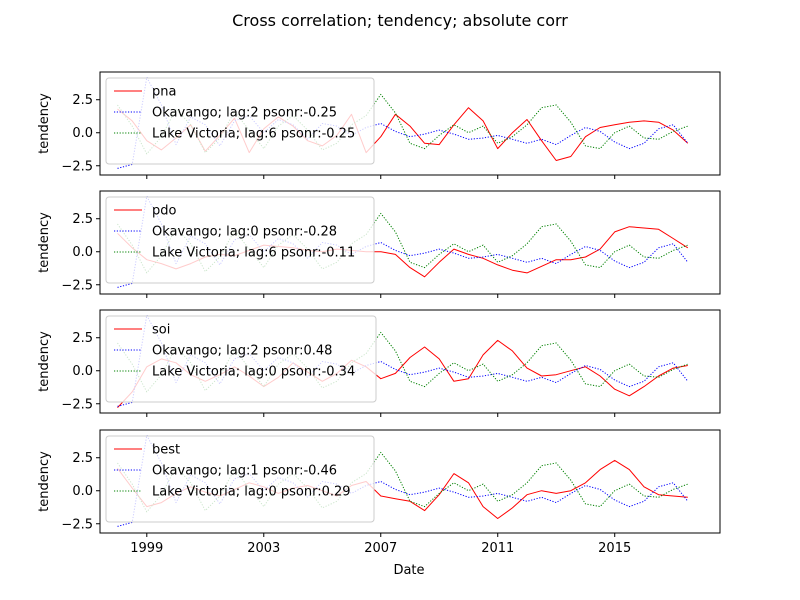 The image size is (800, 600). Describe the element at coordinates (253, 253) in the screenshot. I see `legend-label: Lake Victoria; lag:6 psonr:-0.11` at that location.